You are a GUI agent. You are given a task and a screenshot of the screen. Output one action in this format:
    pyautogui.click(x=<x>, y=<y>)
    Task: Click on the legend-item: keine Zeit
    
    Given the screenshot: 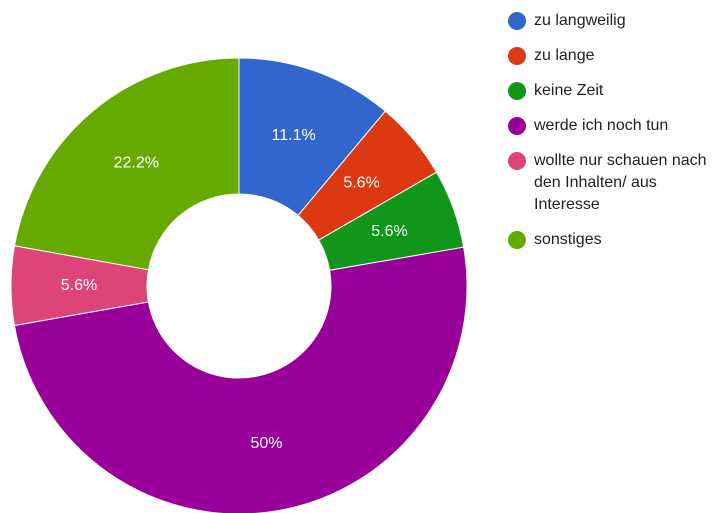 What is the action you would take?
    pyautogui.click(x=614, y=91)
    